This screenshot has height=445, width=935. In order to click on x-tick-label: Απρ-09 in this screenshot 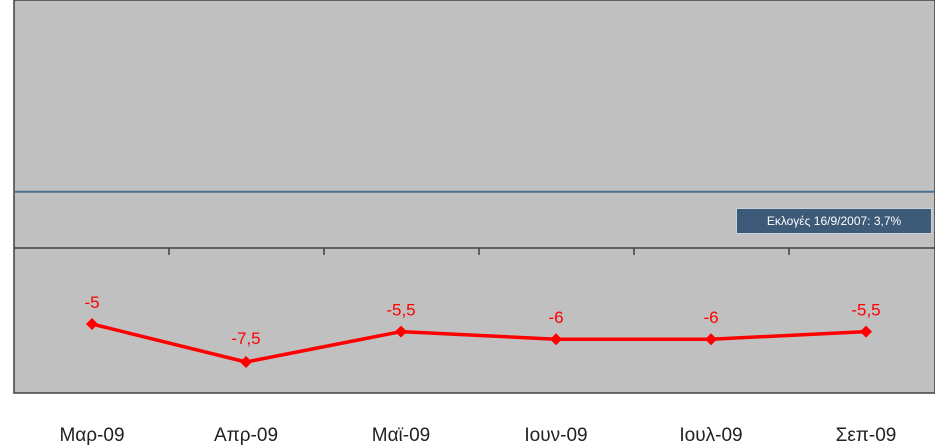, I will do `click(246, 435)`.